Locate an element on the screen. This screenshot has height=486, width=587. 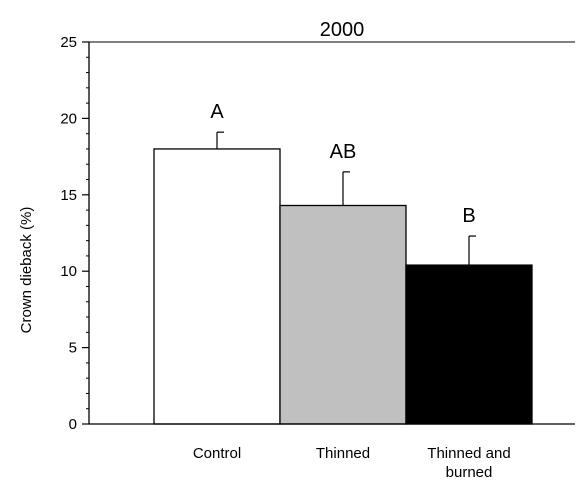
category-label-0: Control is located at coordinates (217, 453).